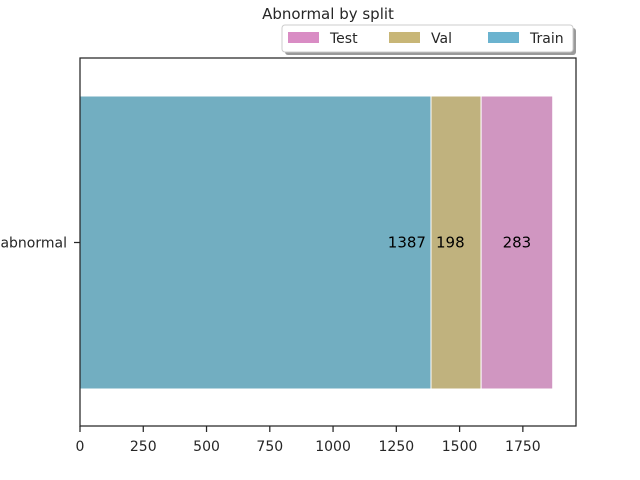  I want to click on x-tick-label: 0, so click(80, 447).